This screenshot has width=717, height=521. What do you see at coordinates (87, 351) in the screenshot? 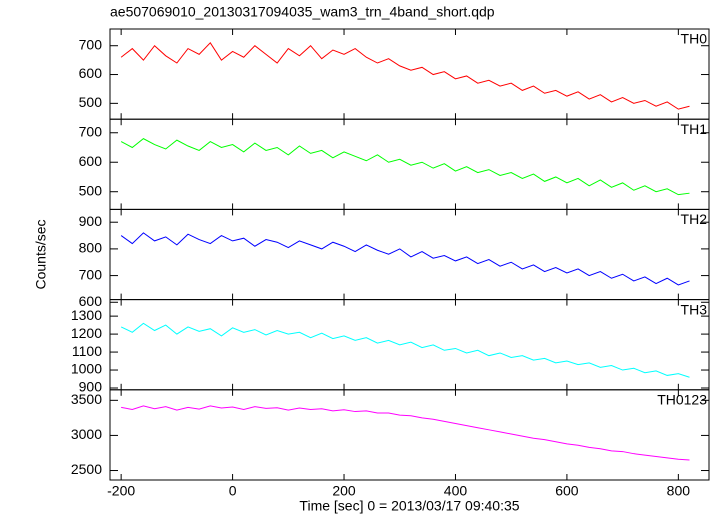
I see `y-tick-label: 1100` at bounding box center [87, 351].